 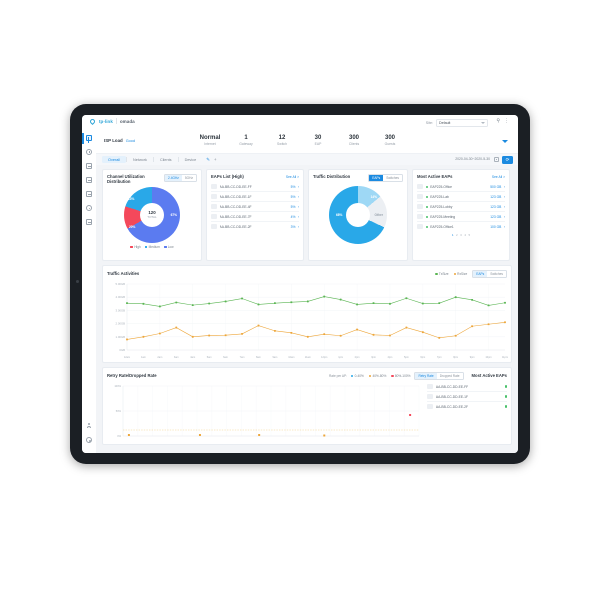 What do you see at coordinates (489, 376) in the screenshot?
I see `side-panel-title: Most Active EAPs` at bounding box center [489, 376].